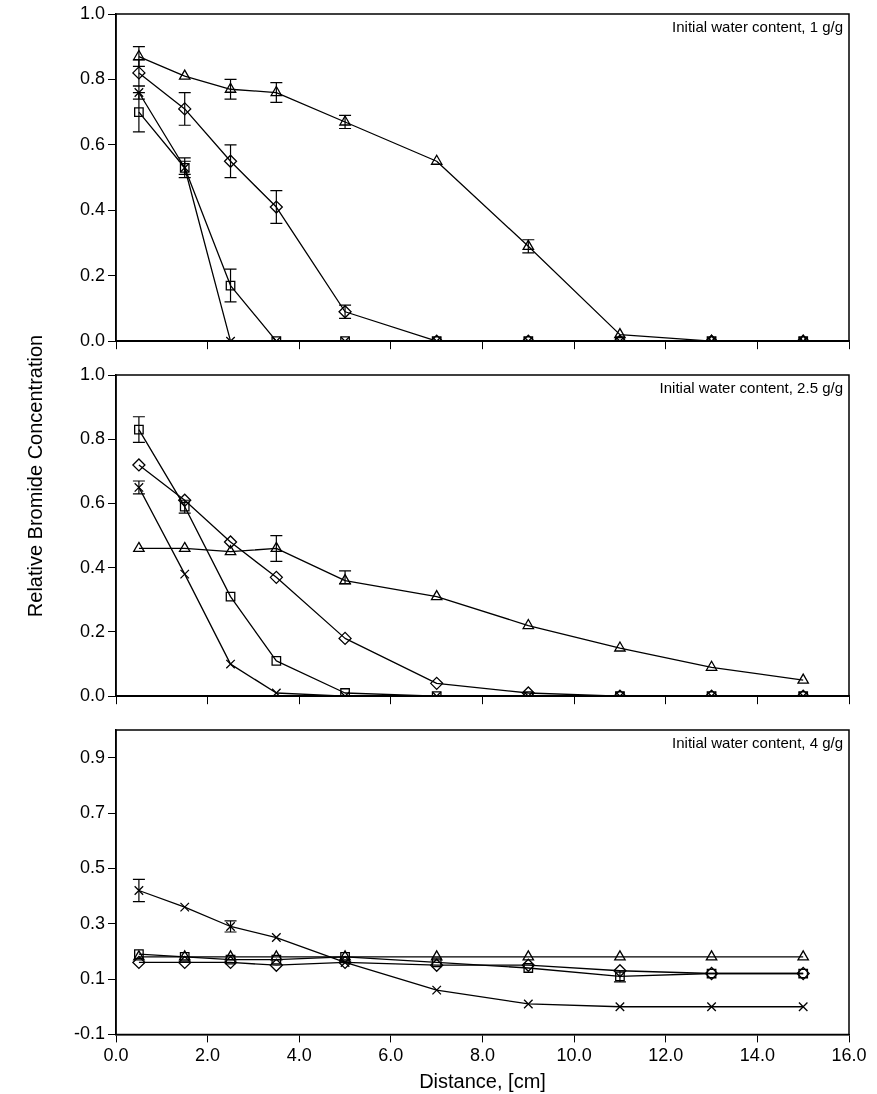  Describe the element at coordinates (666, 1055) in the screenshot. I see `x-tick-label: 12.0` at that location.